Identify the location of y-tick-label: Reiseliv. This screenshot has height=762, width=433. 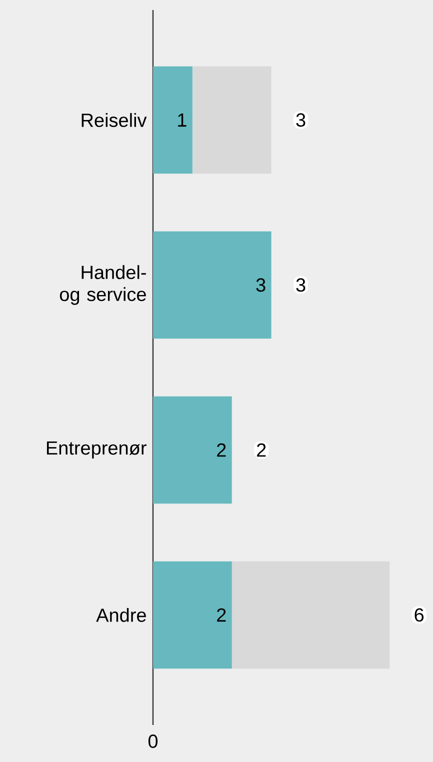
(114, 120).